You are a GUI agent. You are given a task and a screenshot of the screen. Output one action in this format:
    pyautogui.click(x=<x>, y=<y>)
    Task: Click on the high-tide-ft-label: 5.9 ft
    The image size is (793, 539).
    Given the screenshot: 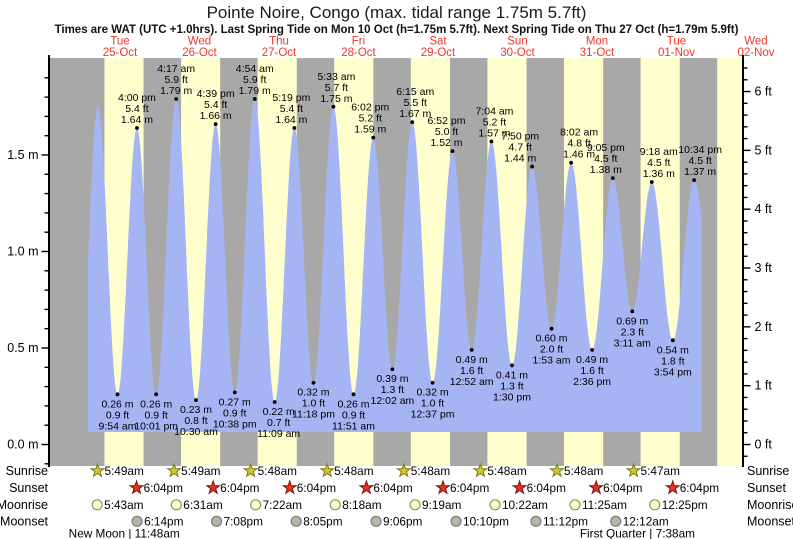 What is the action you would take?
    pyautogui.click(x=175, y=80)
    